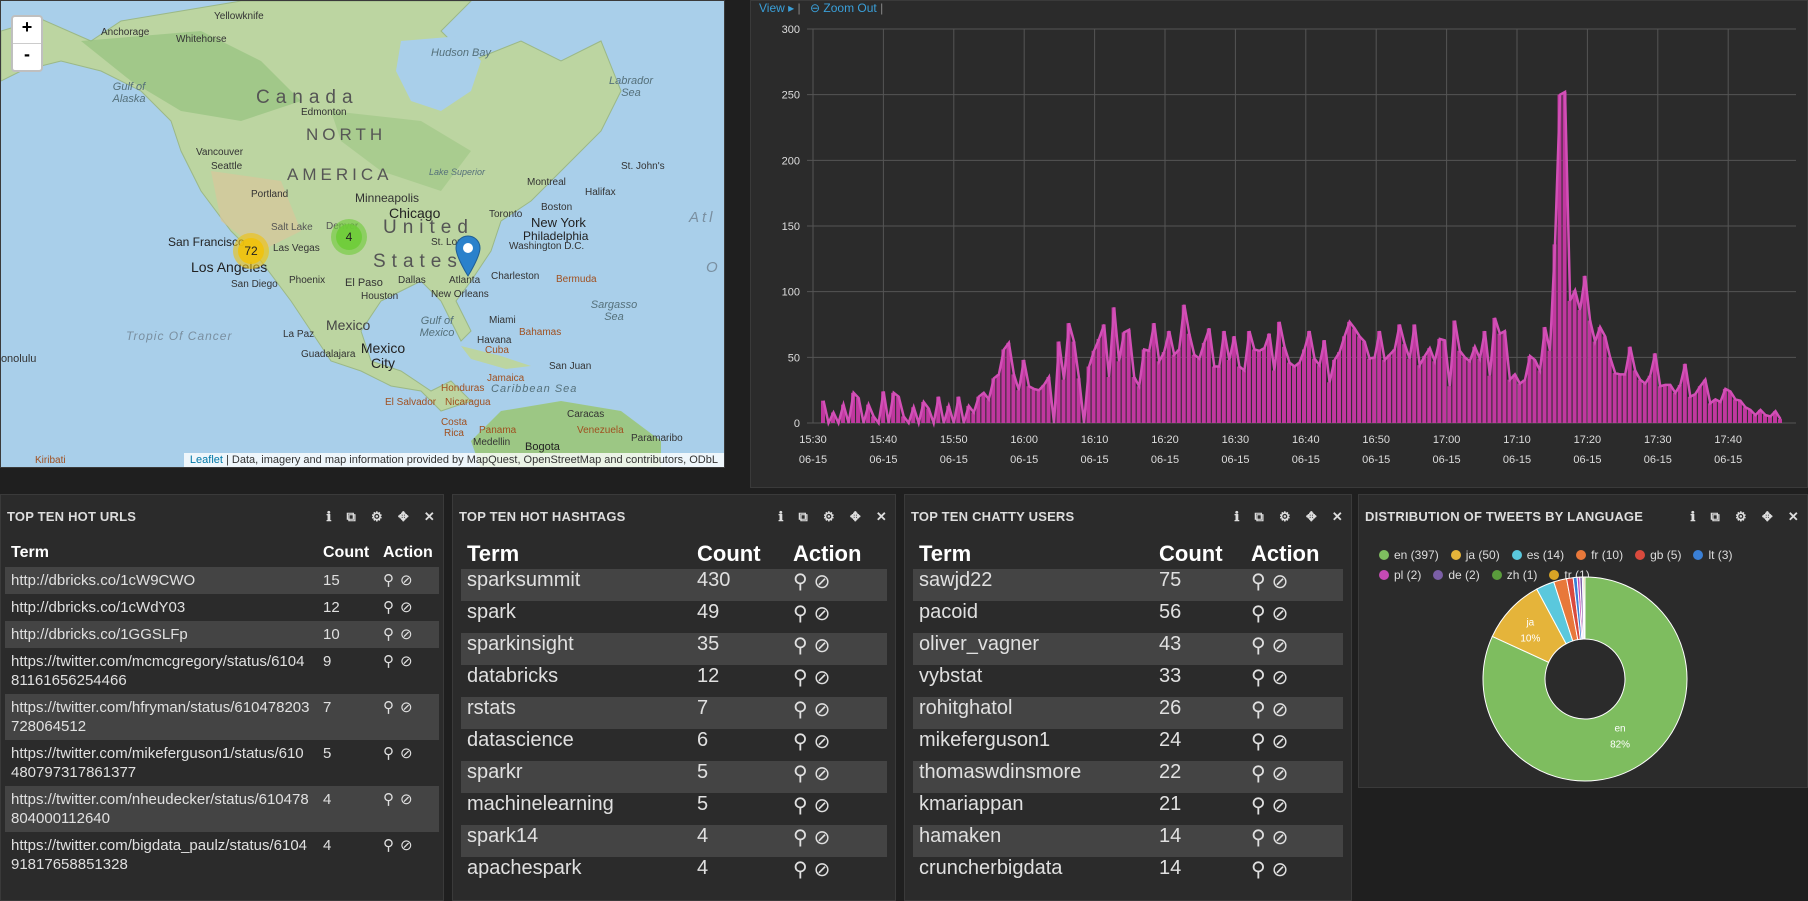  Describe the element at coordinates (1400, 575) in the screenshot. I see `legend-item: pl (2)` at that location.